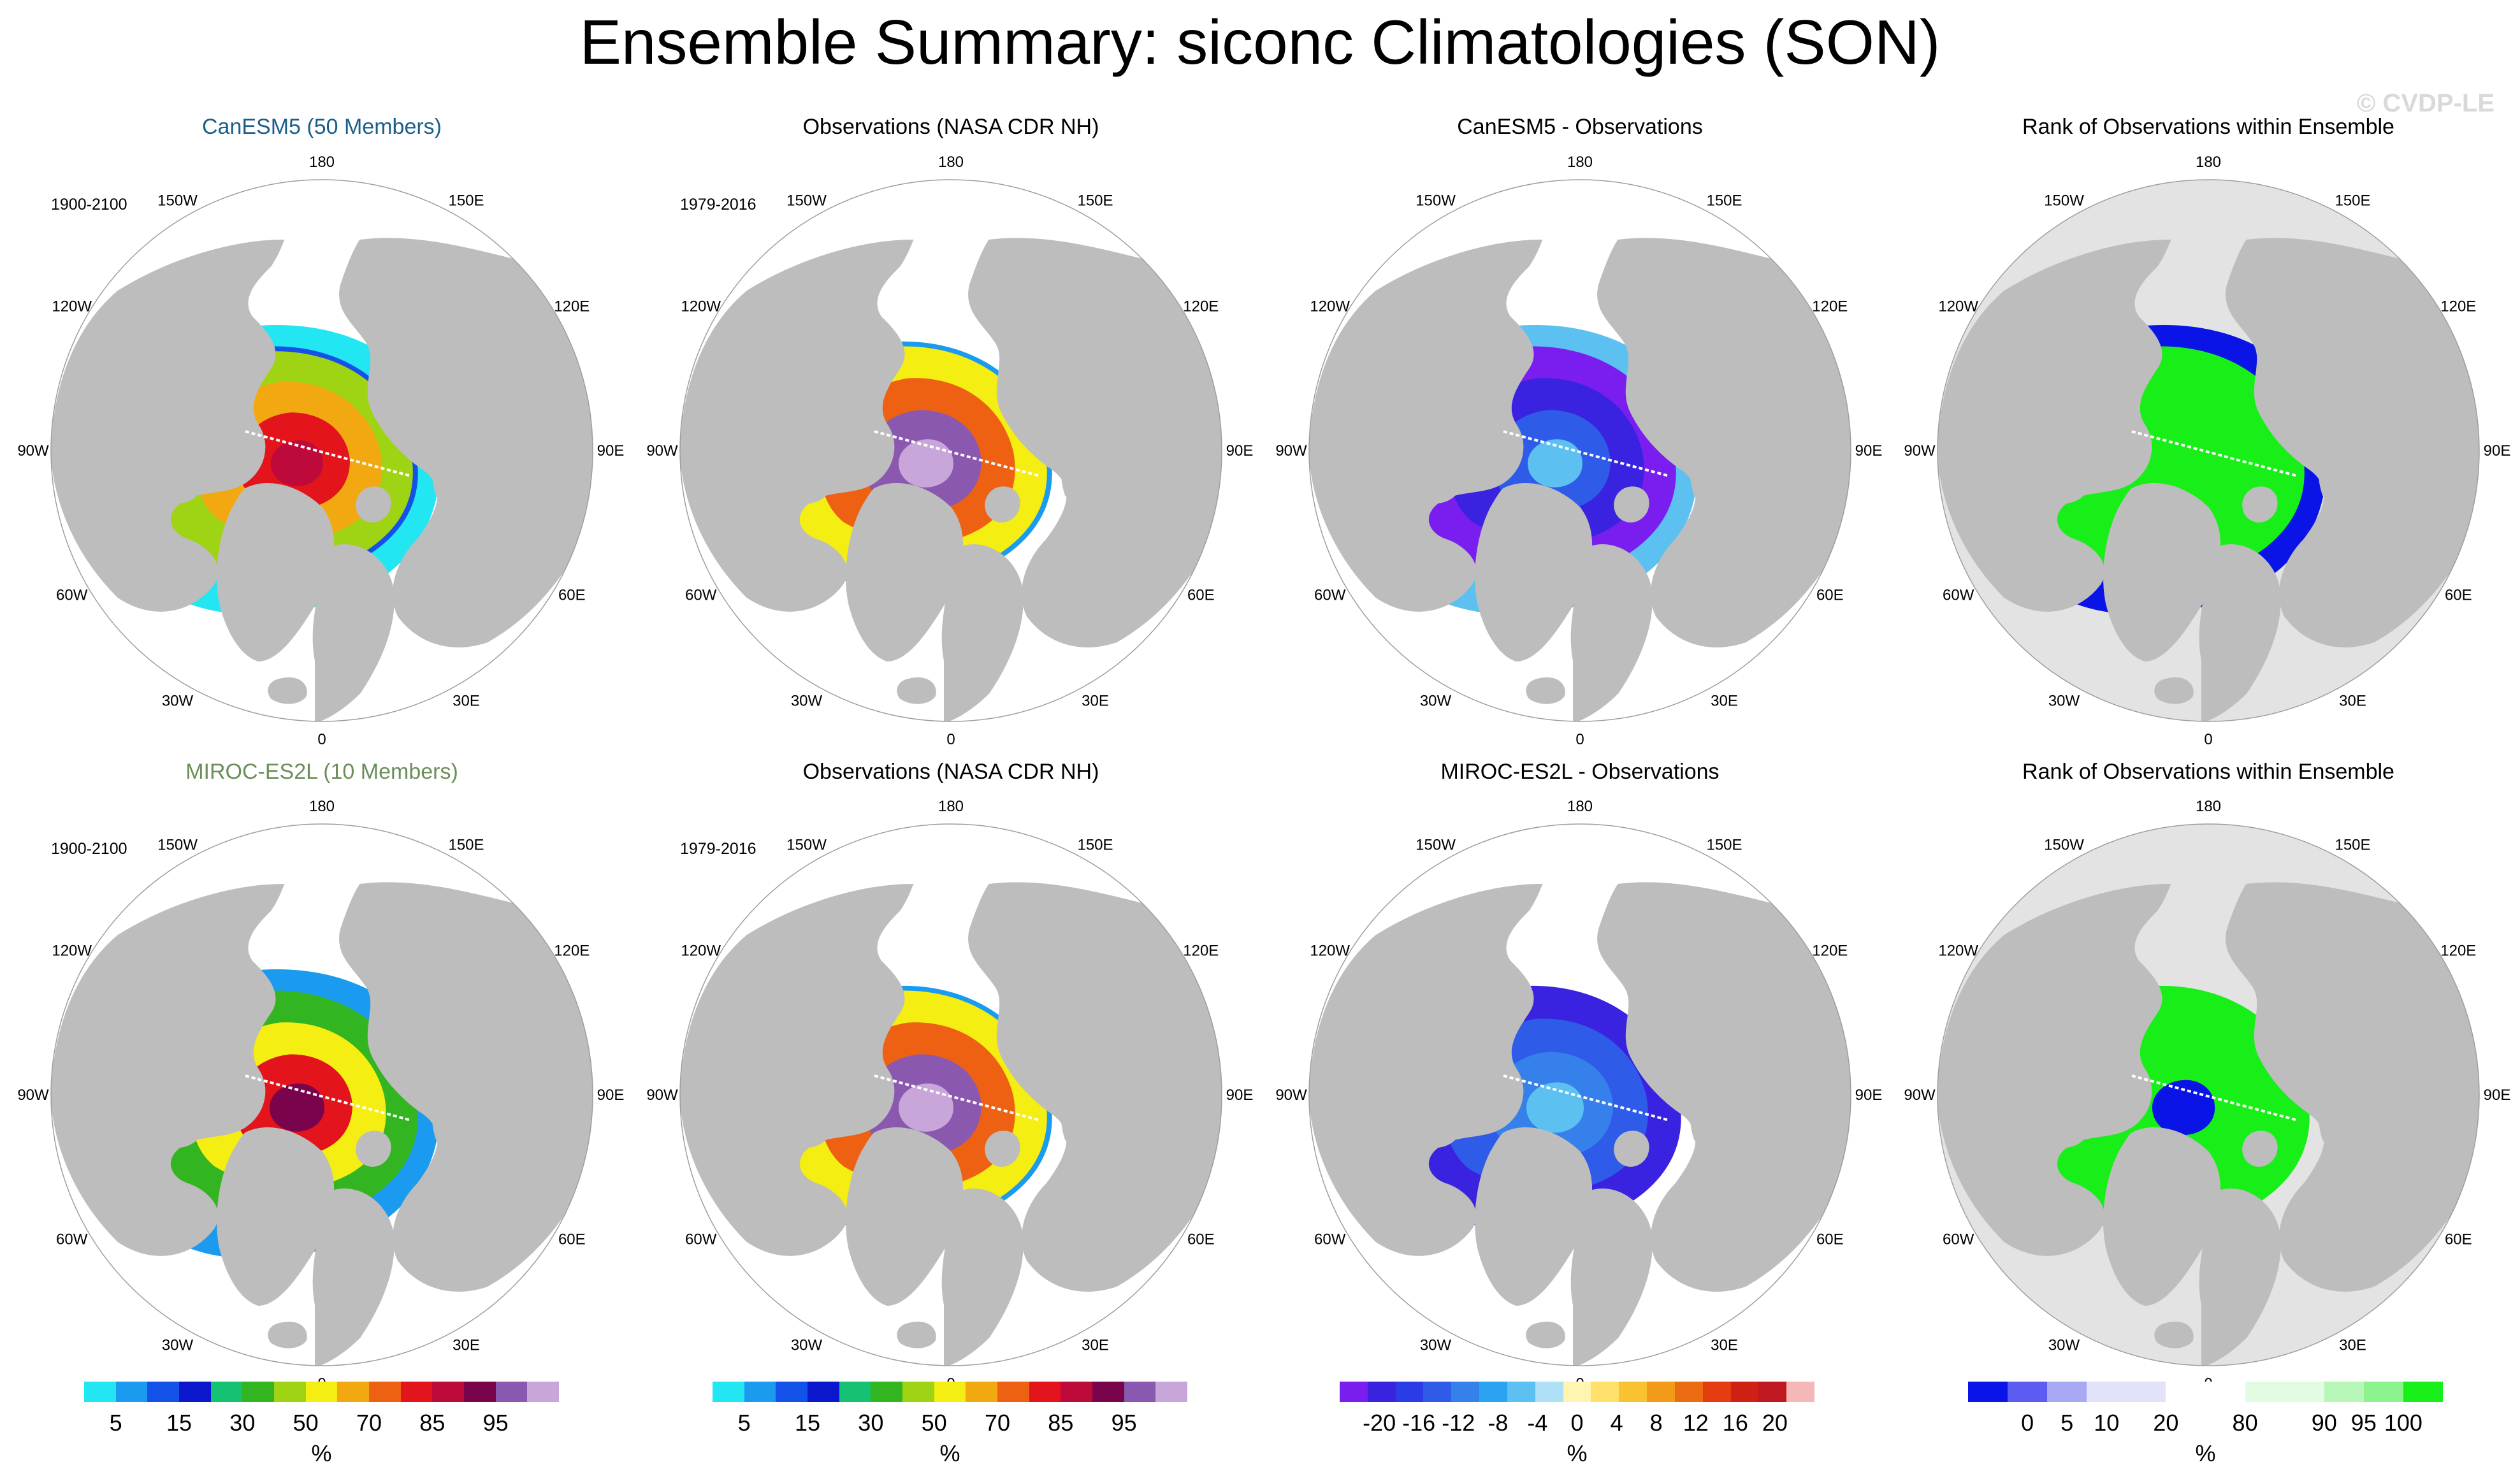  Describe the element at coordinates (2208, 127) in the screenshot. I see `panel-title: Rank of Observations within Ensemble` at that location.